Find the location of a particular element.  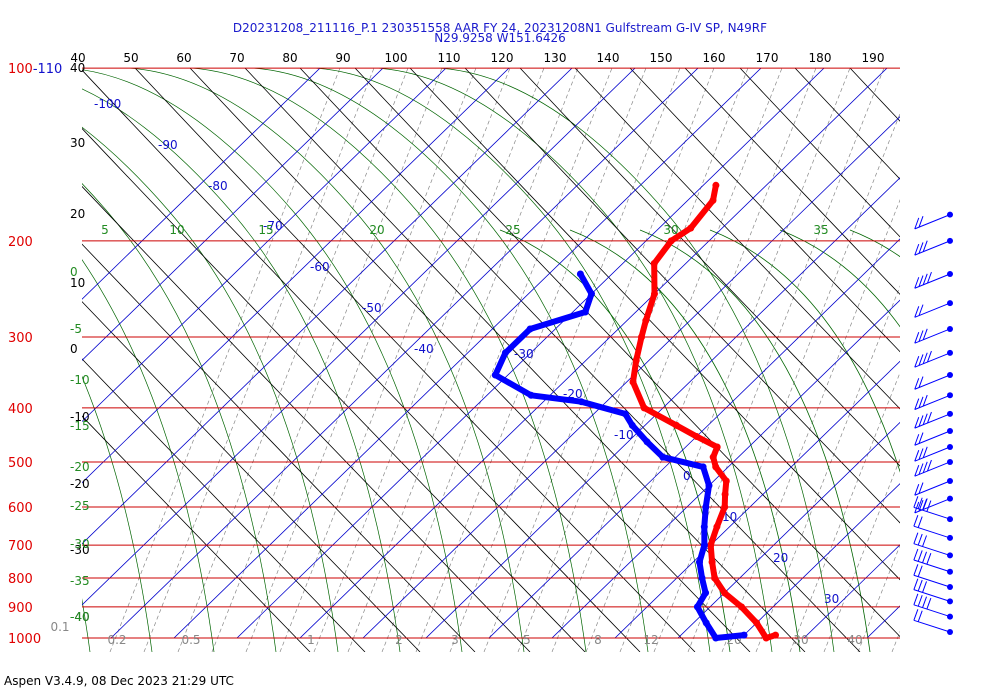

theta-e-label: 5 is located at coordinates (105, 230).